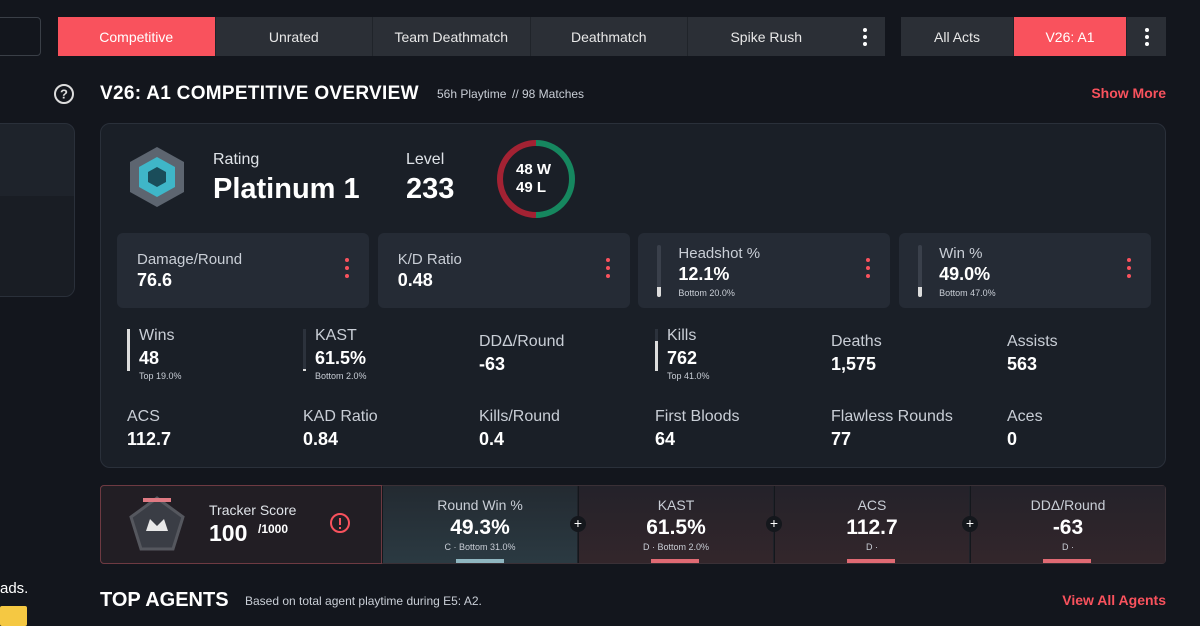  Describe the element at coordinates (967, 293) in the screenshot. I see `stat-percentile: Bottom 47.0%` at that location.